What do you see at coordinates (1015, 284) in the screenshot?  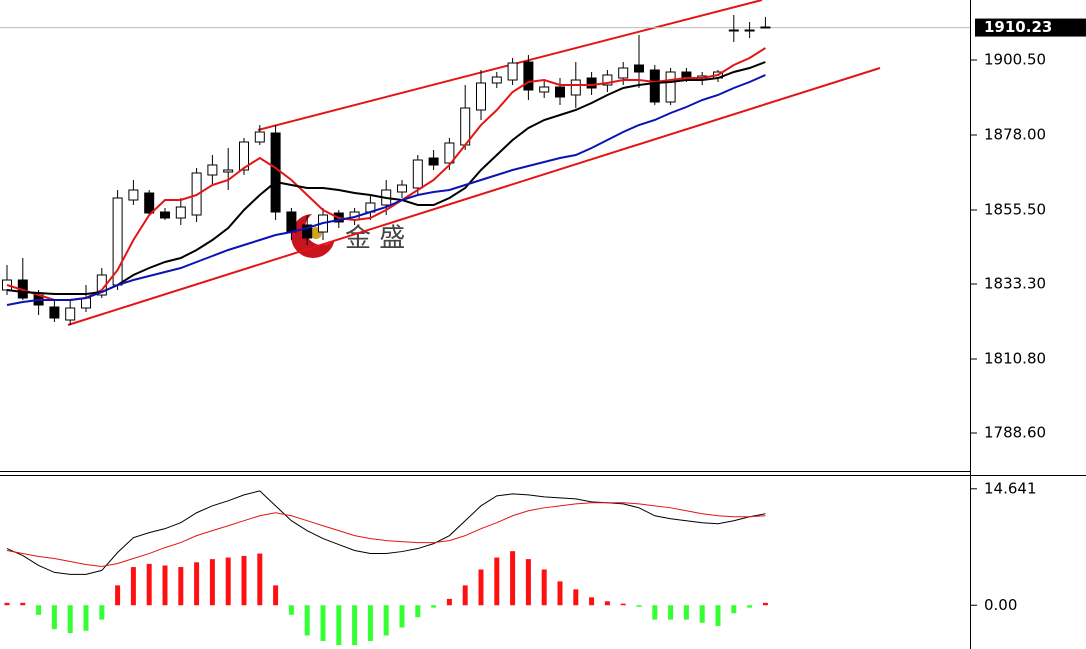 I see `y-tick-label: 1833.30` at bounding box center [1015, 284].